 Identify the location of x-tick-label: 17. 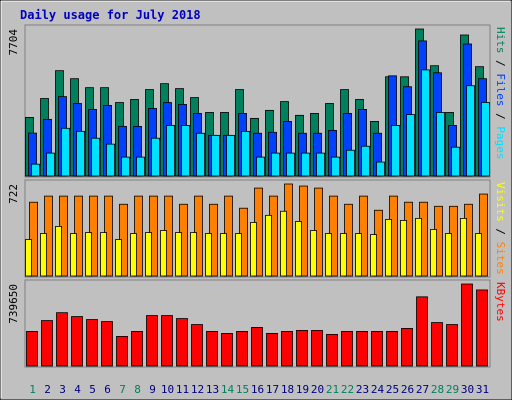
(272, 389).